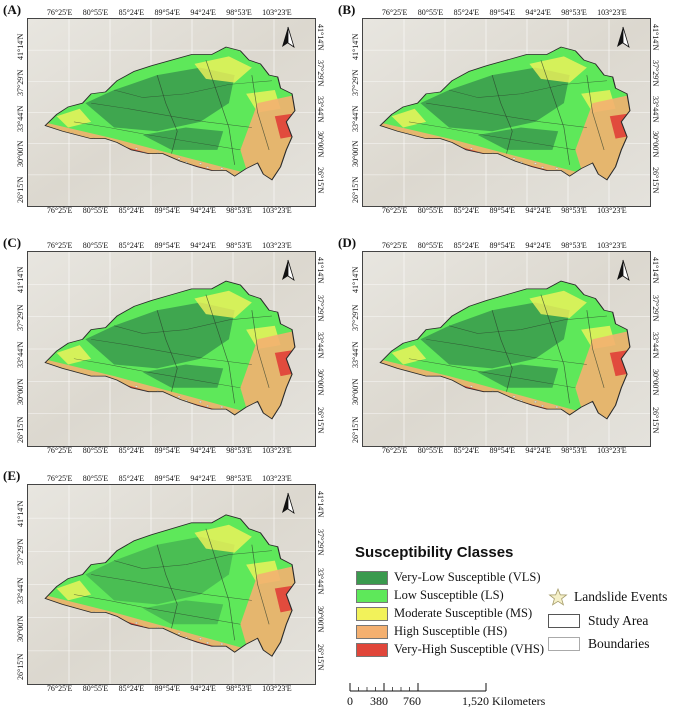  I want to click on legend-label: Very-High Susceptible (VHS), so click(469, 649).